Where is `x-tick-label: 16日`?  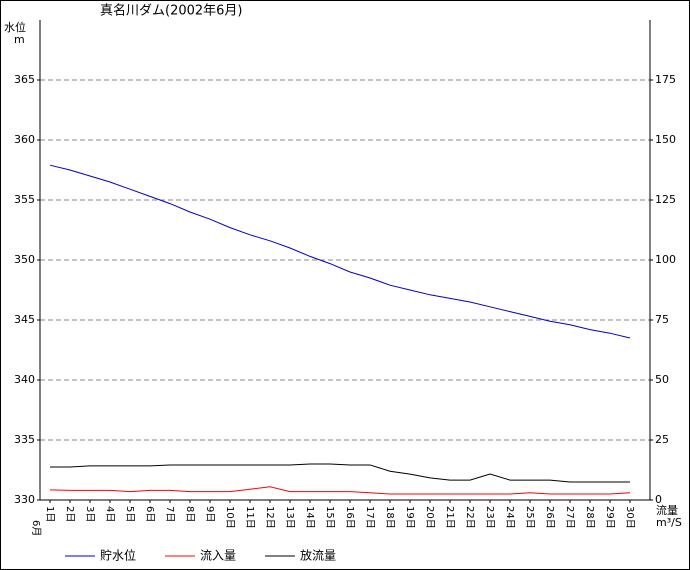 x-tick-label: 16日 is located at coordinates (349, 517).